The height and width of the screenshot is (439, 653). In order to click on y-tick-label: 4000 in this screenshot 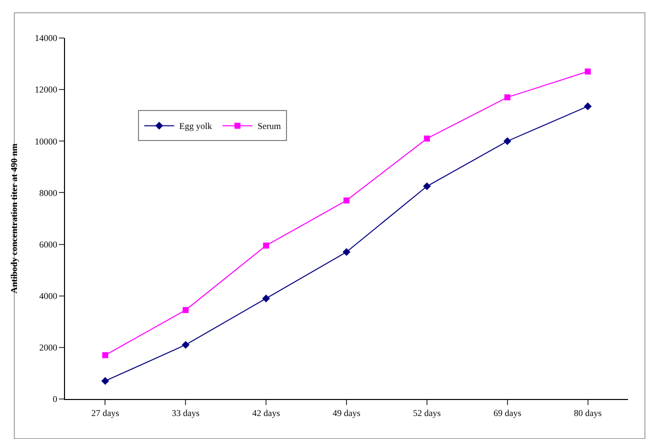, I will do `click(48, 296)`.